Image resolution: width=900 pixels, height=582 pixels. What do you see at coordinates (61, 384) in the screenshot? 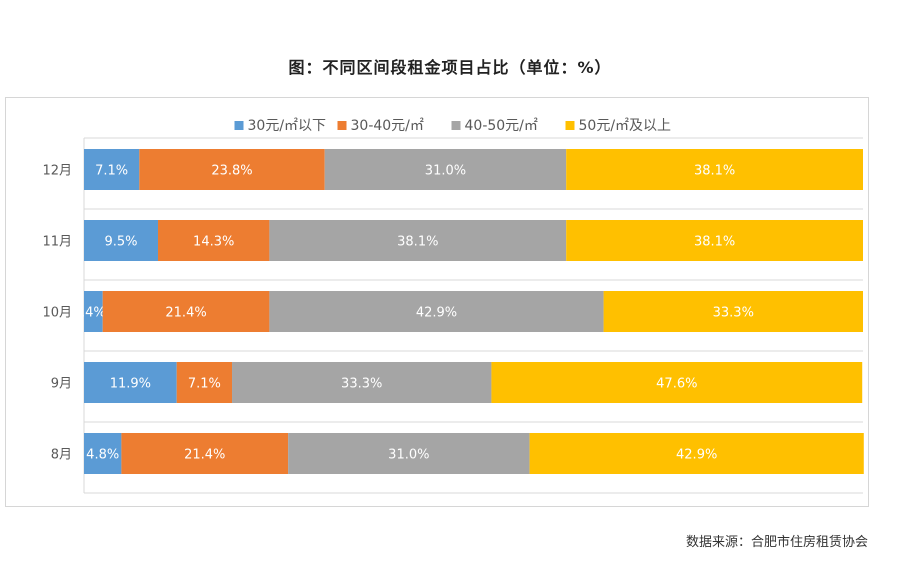
I see `category-label: 9月` at bounding box center [61, 384].